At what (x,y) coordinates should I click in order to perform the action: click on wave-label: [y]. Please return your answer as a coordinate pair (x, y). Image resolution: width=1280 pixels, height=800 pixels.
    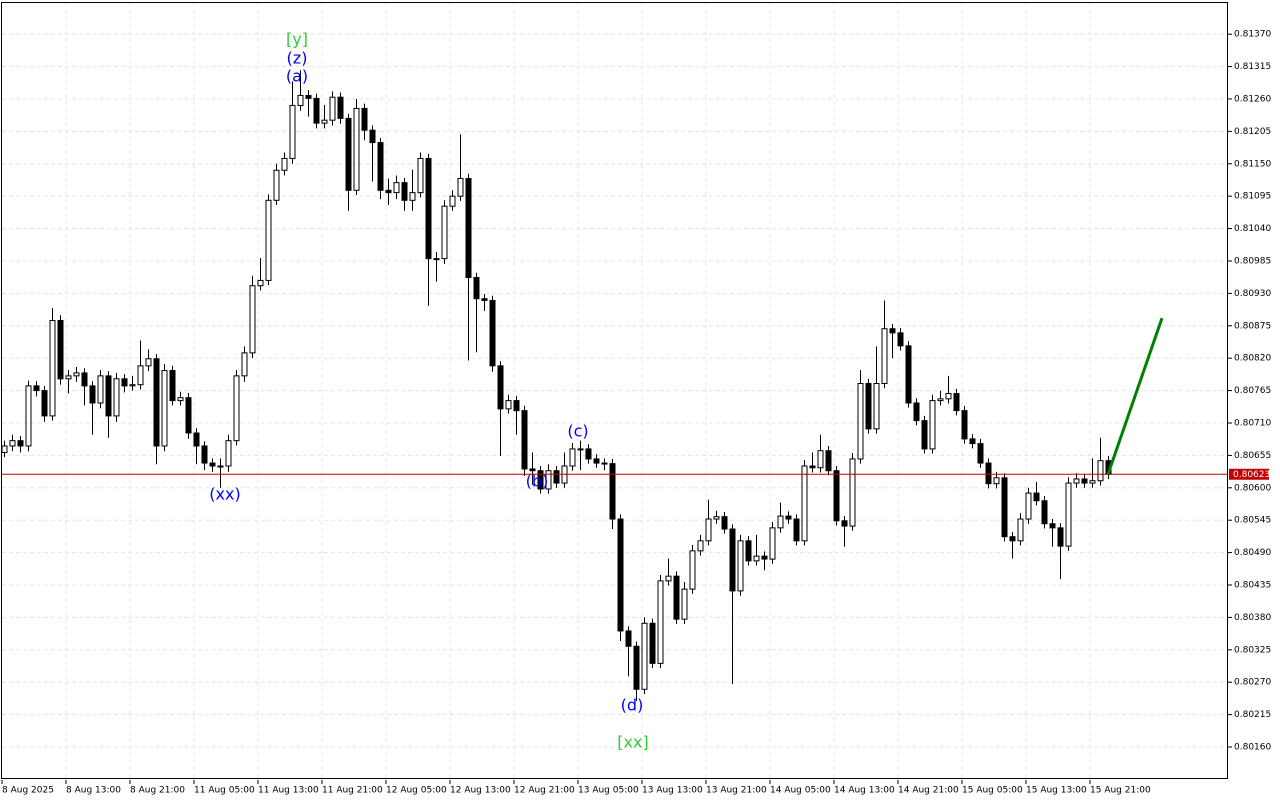
    Looking at the image, I should click on (297, 39).